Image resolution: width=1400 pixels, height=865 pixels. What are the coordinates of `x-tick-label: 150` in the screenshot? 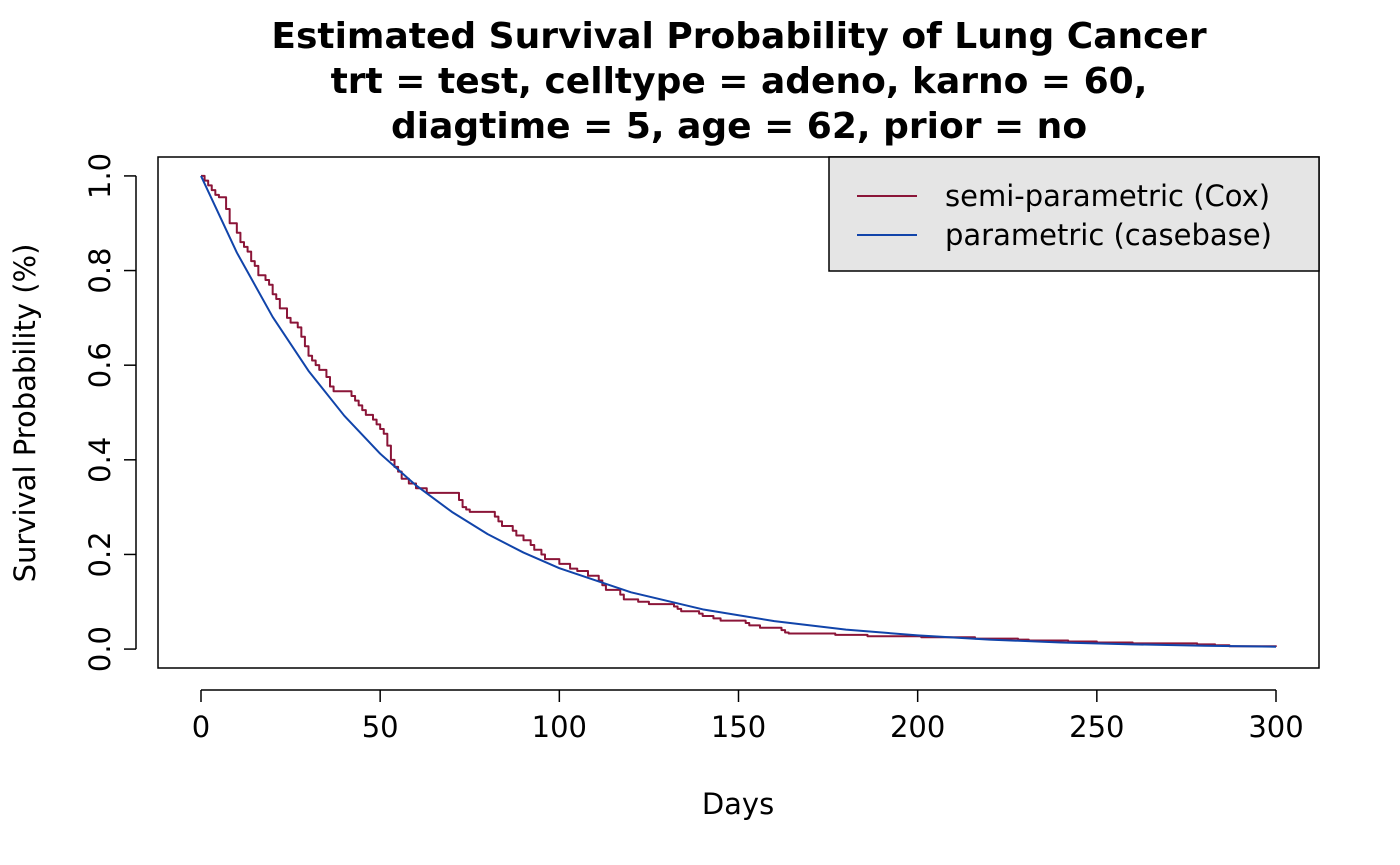 It's located at (738, 727).